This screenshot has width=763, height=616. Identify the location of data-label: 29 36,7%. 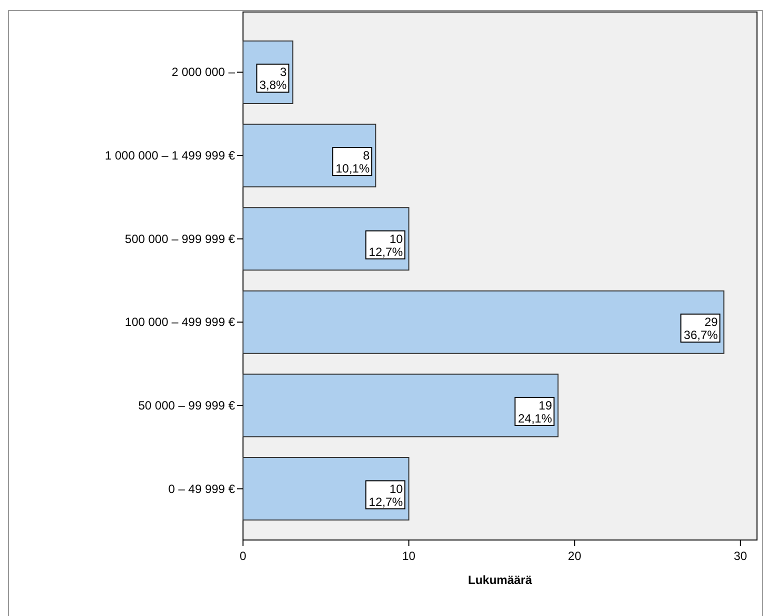
(701, 328).